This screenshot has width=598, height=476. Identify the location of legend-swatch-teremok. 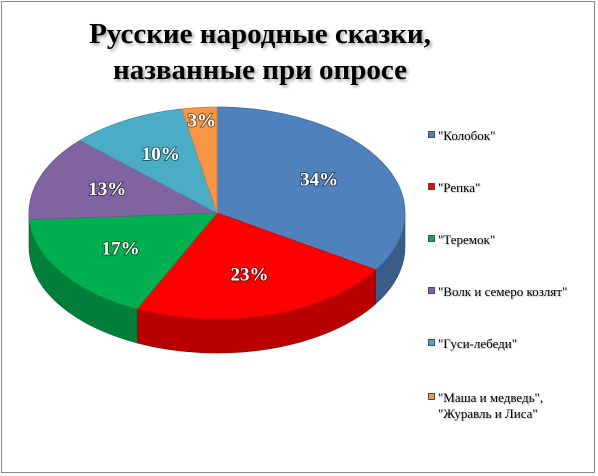
(431, 238).